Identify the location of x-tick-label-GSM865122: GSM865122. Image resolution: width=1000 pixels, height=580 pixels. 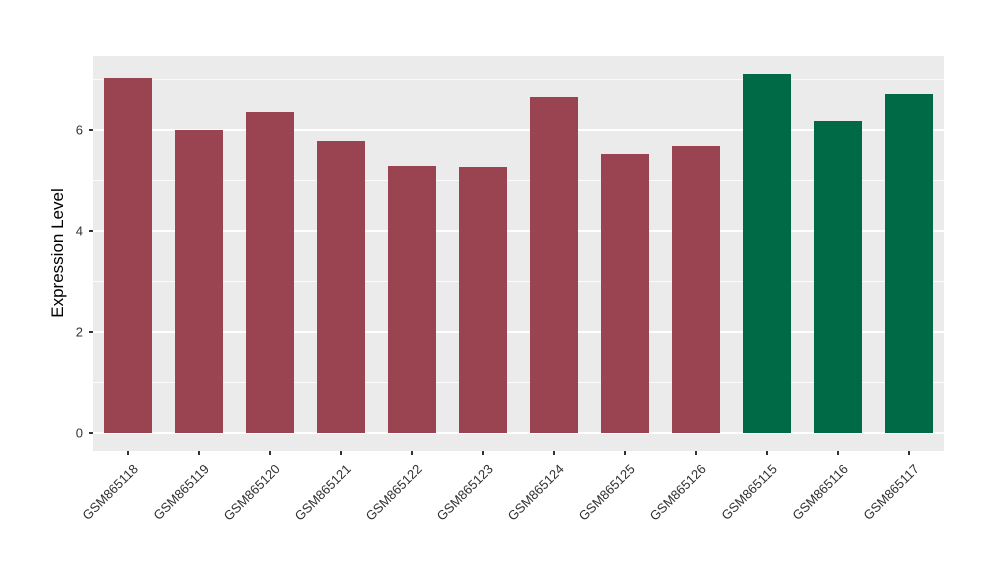
(394, 492).